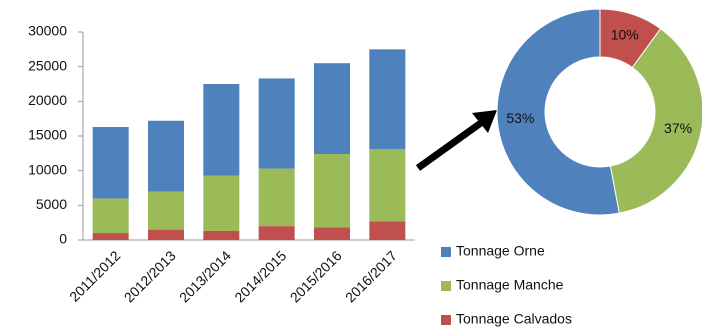 Image resolution: width=702 pixels, height=334 pixels. What do you see at coordinates (514, 319) in the screenshot?
I see `legend-label: Tonnage Calvados` at bounding box center [514, 319].